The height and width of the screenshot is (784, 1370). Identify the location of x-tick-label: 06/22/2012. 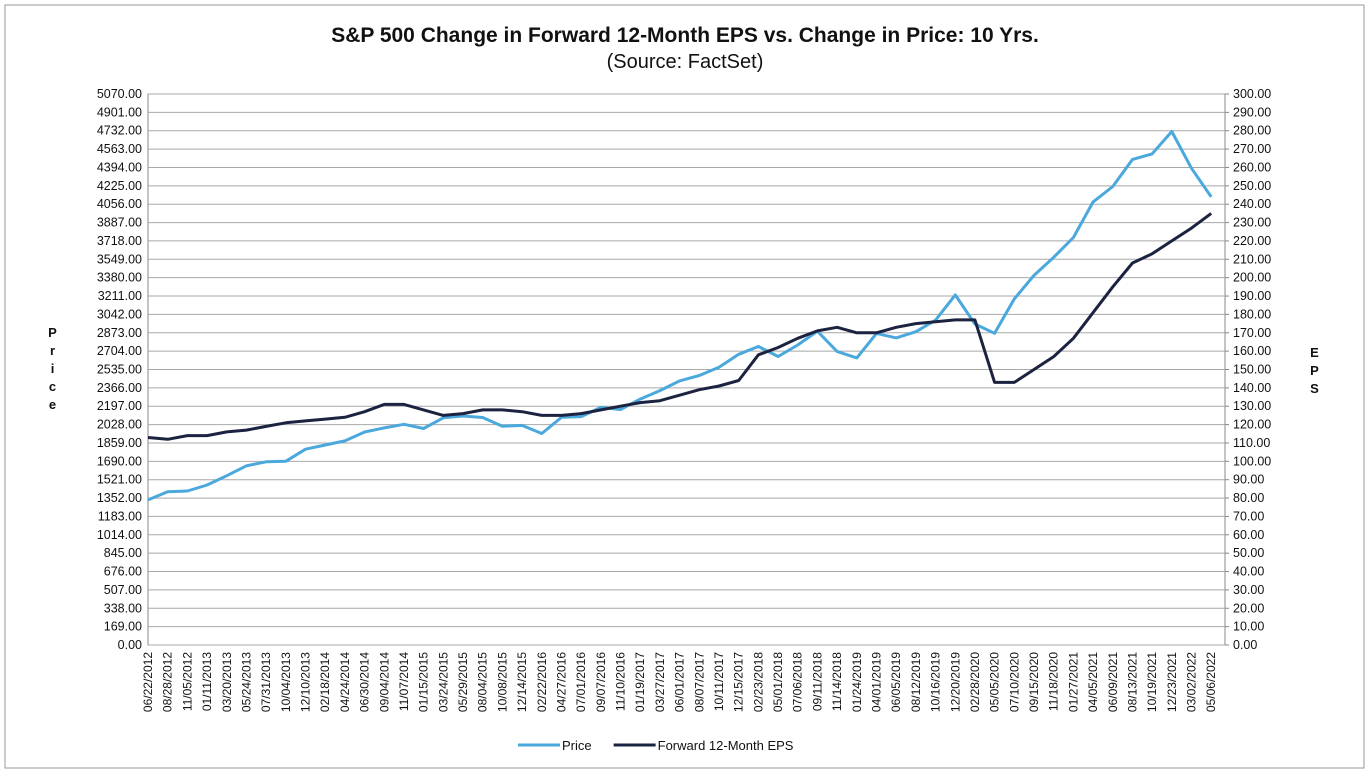
(148, 682).